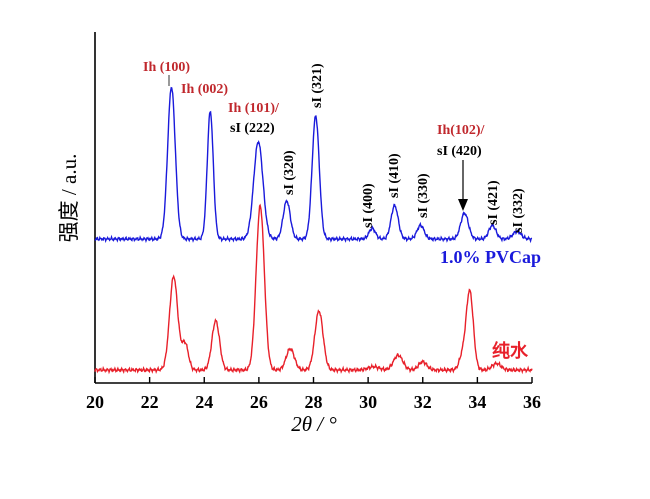 This screenshot has width=650, height=499. Describe the element at coordinates (368, 402) in the screenshot. I see `x-tick-label: 30` at that location.